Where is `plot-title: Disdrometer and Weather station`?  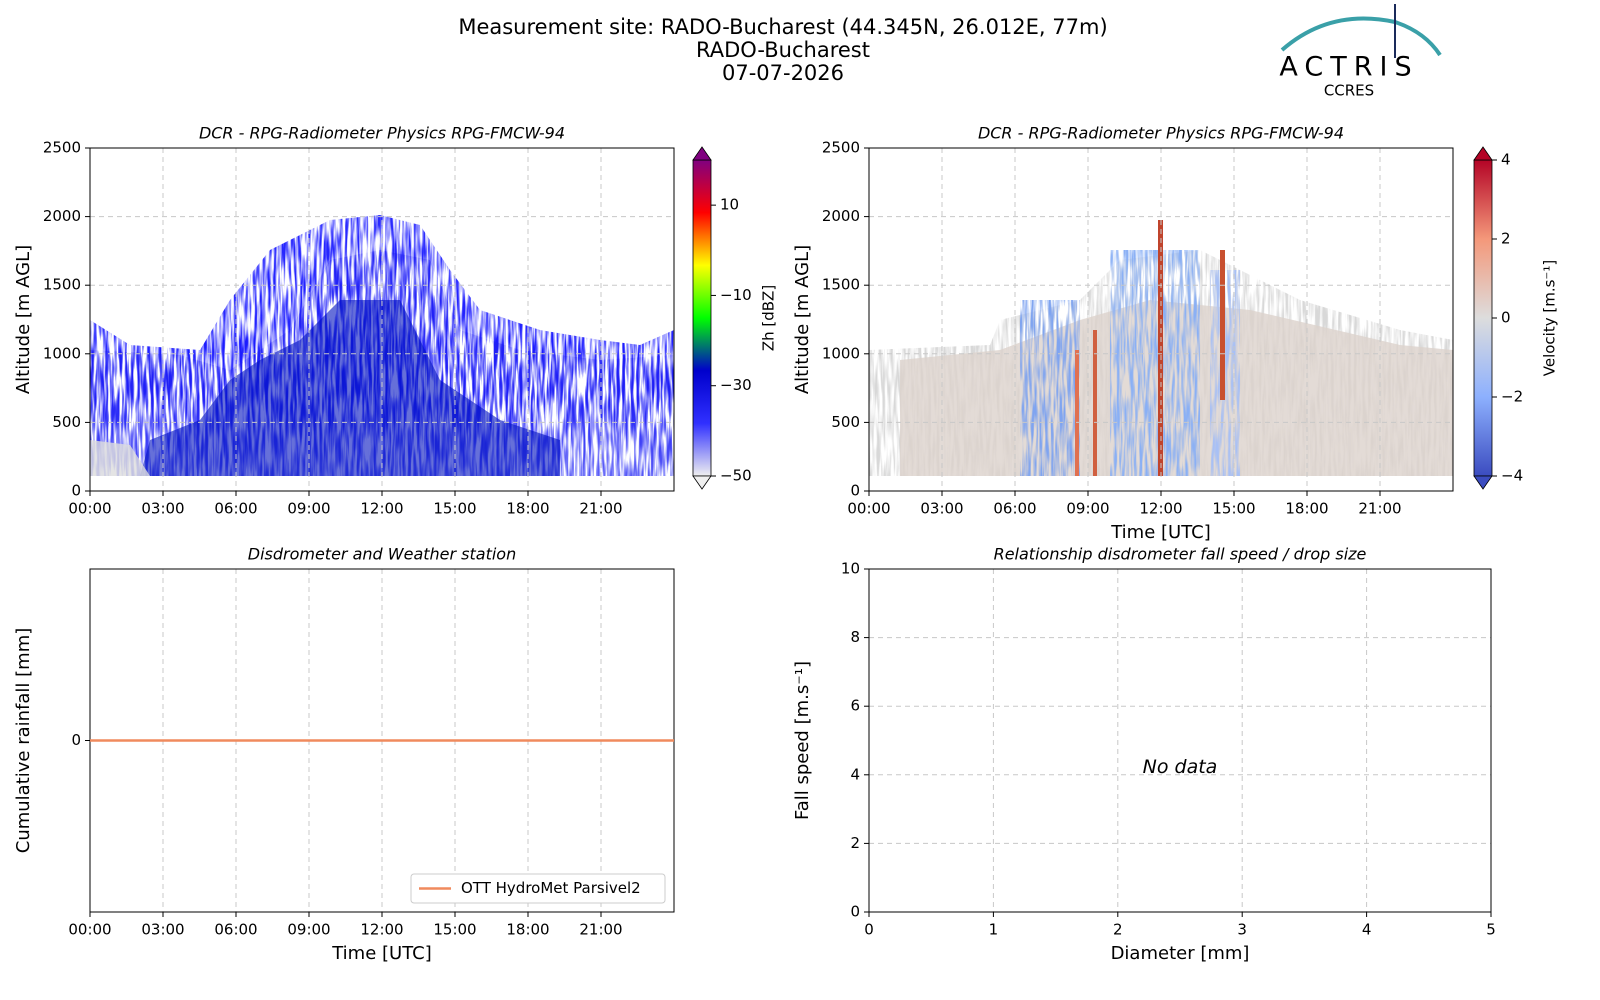 plot-title: Disdrometer and Weather station is located at coordinates (382, 554).